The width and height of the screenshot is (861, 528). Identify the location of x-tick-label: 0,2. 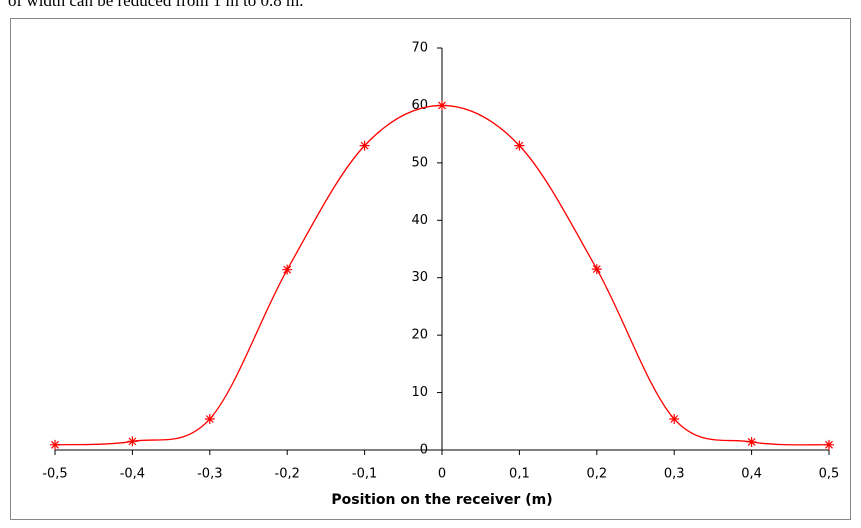
(596, 474).